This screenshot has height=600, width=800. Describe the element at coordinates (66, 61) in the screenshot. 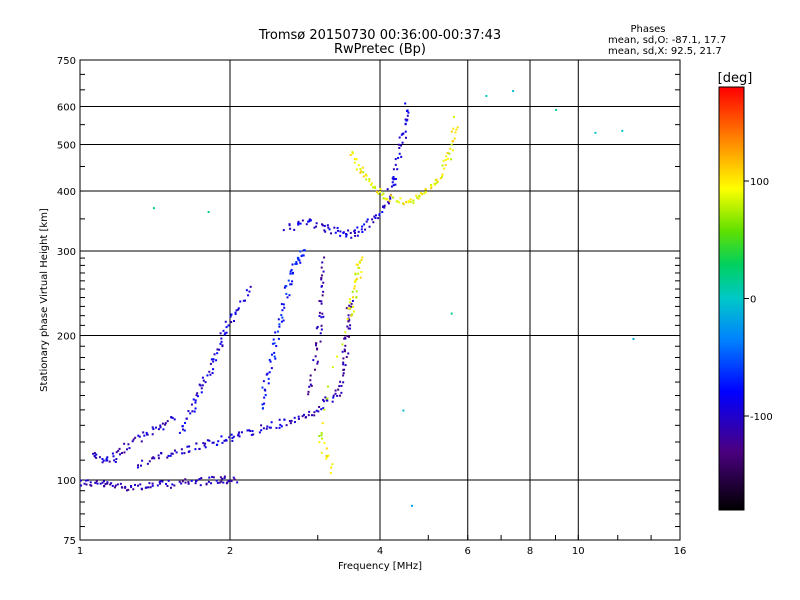

I see `y-tick-label: 750` at that location.